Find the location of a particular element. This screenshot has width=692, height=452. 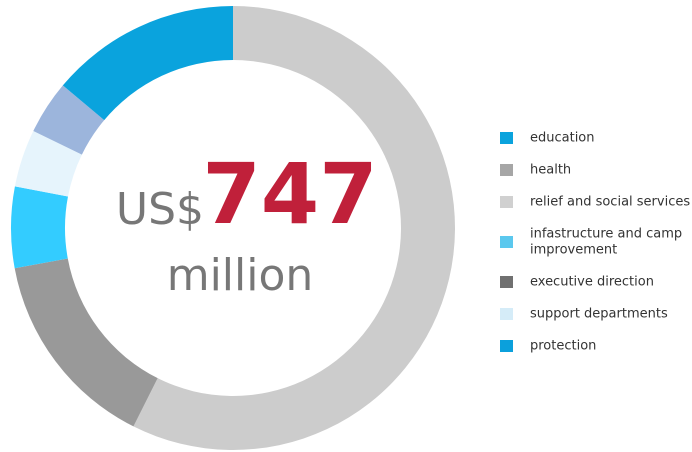

legend-label: improvement is located at coordinates (573, 250).